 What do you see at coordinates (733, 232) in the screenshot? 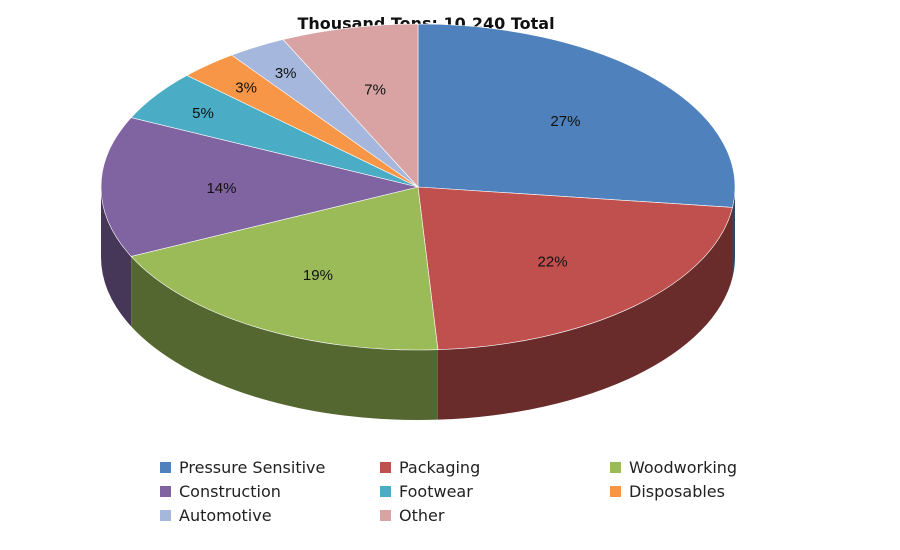
I see `slice-side-pressure-sensitive` at bounding box center [733, 232].